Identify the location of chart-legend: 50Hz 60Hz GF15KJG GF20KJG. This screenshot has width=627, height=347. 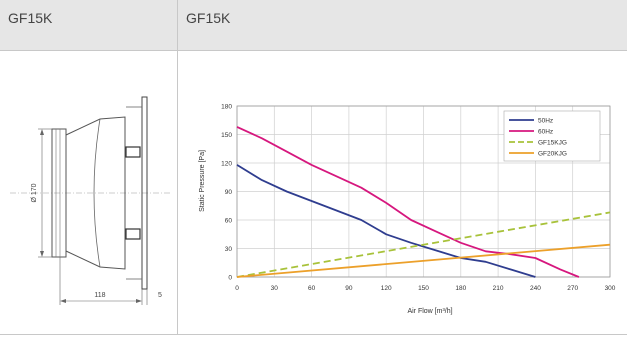
(552, 136).